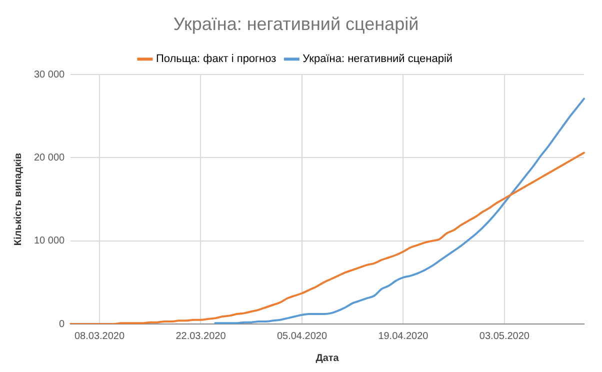 This screenshot has width=602, height=372. Describe the element at coordinates (50, 158) in the screenshot. I see `y-tick-label: 20 000` at that location.